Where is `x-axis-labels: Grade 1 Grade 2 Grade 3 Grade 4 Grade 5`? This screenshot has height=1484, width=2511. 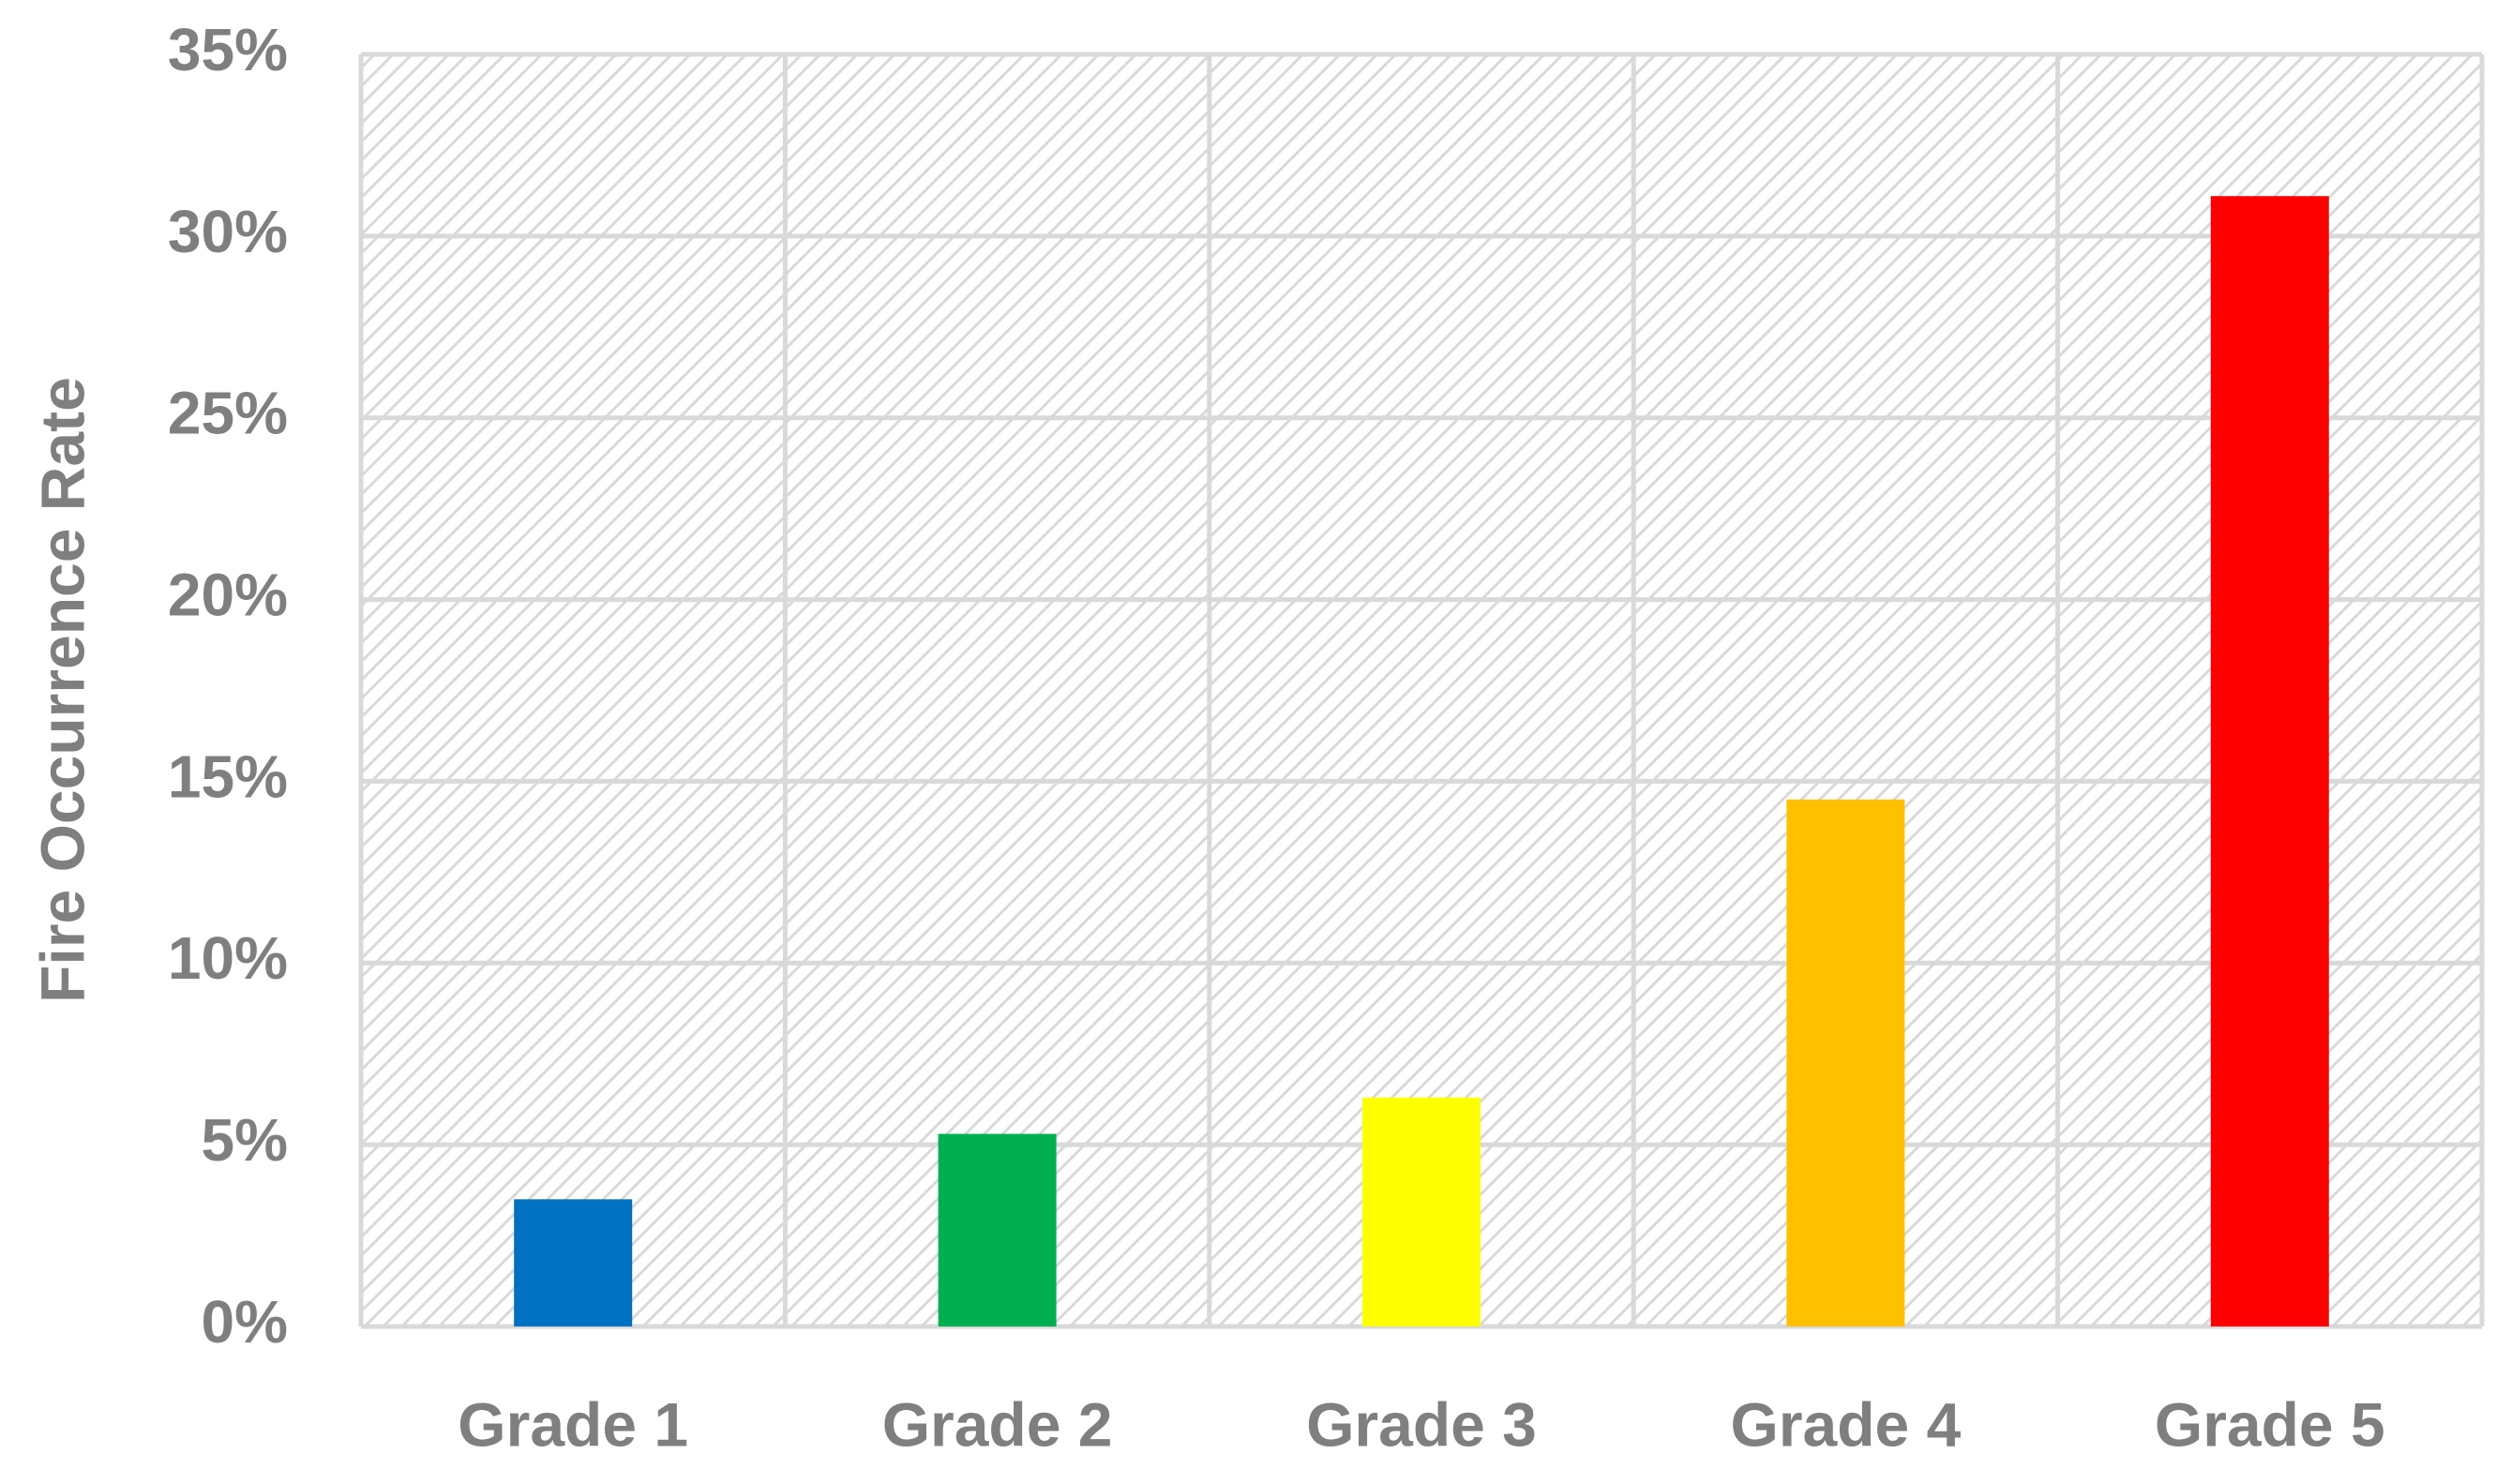 x-axis-labels: Grade 1 Grade 2 Grade 3 Grade 4 Grade 5 is located at coordinates (1421, 1424).